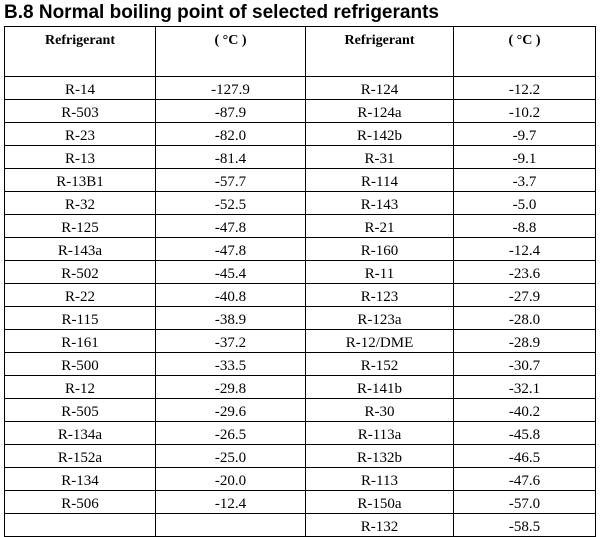 This screenshot has width=600, height=537. What do you see at coordinates (80, 387) in the screenshot?
I see `refrigerant-left-cell: R-12` at bounding box center [80, 387].